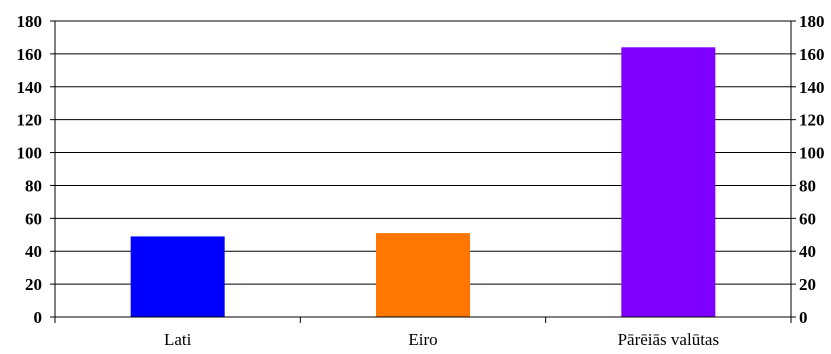 This screenshot has height=354, width=831. What do you see at coordinates (807, 251) in the screenshot?
I see `y-tick-label-right: 40` at bounding box center [807, 251].